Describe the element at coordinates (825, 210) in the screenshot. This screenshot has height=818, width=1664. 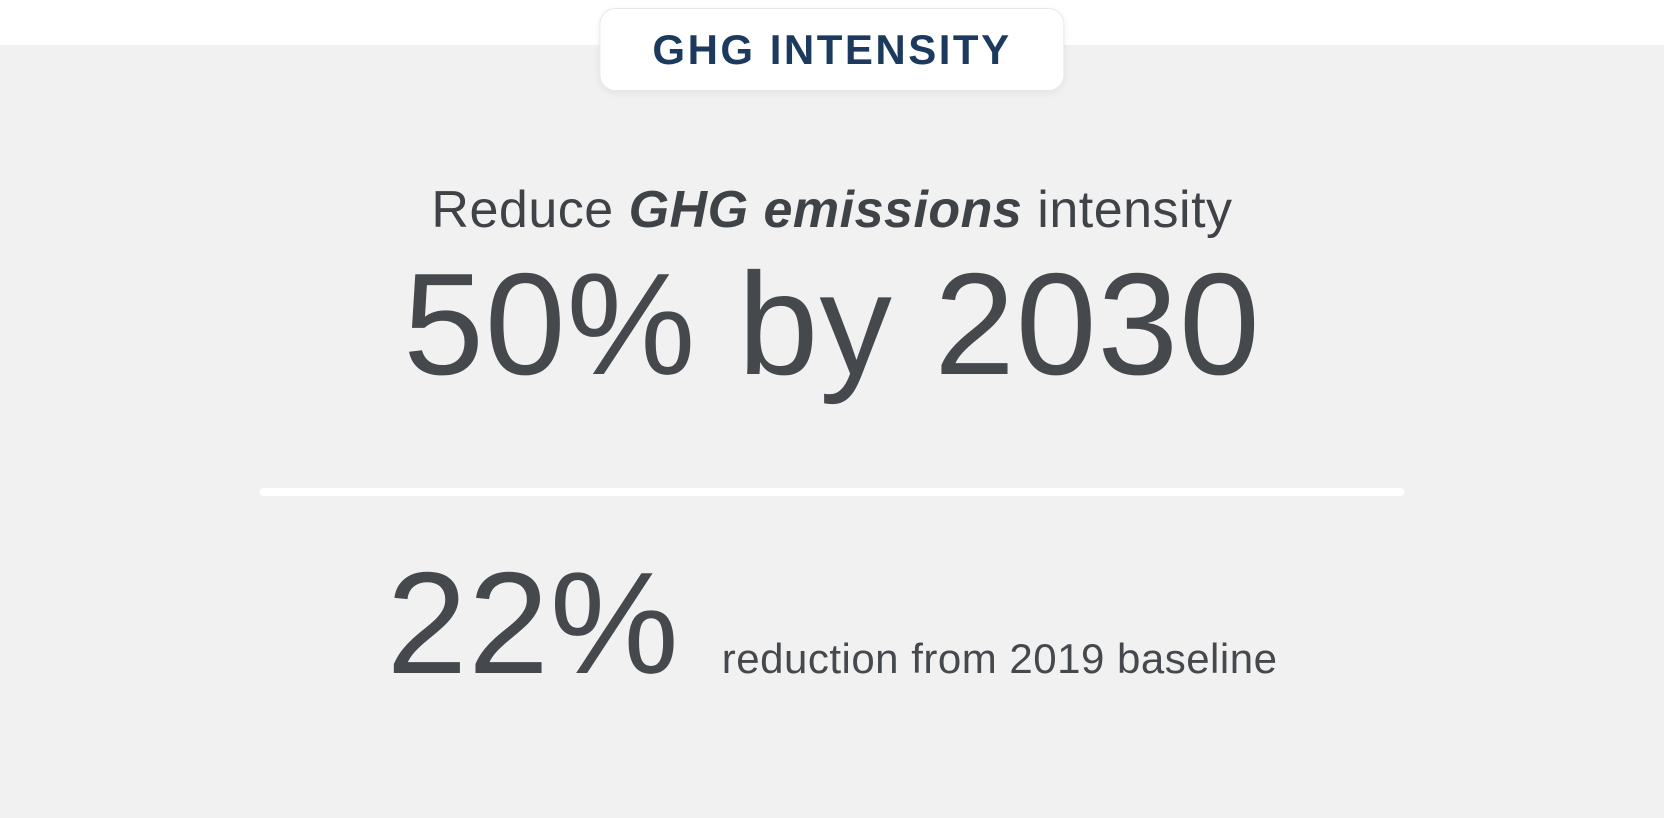
I see `goal-emphasis: GHG emissions` at that location.